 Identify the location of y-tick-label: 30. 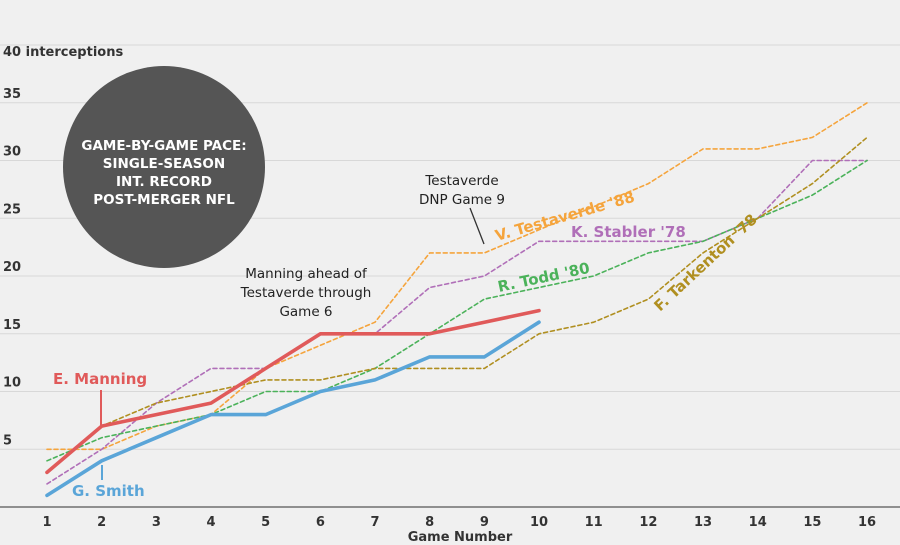
(12, 152).